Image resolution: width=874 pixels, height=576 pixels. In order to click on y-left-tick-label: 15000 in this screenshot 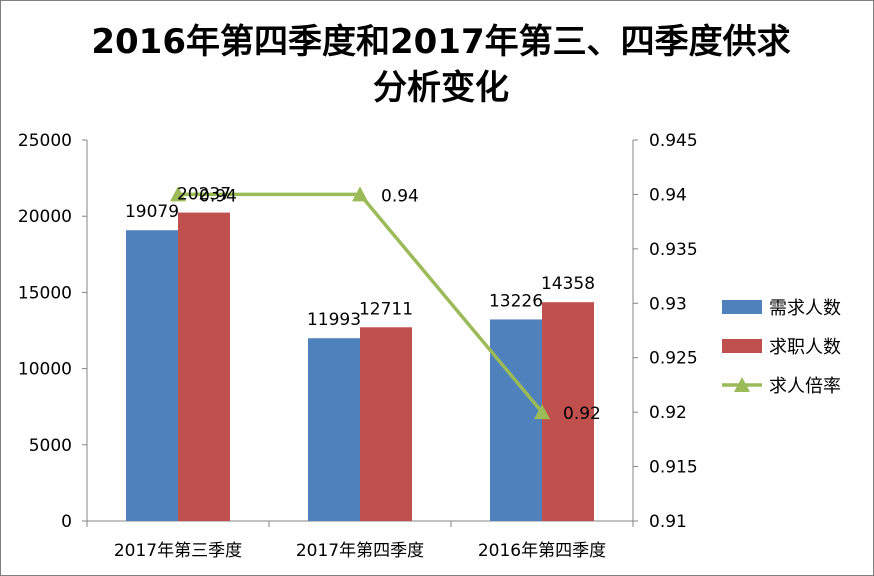, I will do `click(45, 293)`.